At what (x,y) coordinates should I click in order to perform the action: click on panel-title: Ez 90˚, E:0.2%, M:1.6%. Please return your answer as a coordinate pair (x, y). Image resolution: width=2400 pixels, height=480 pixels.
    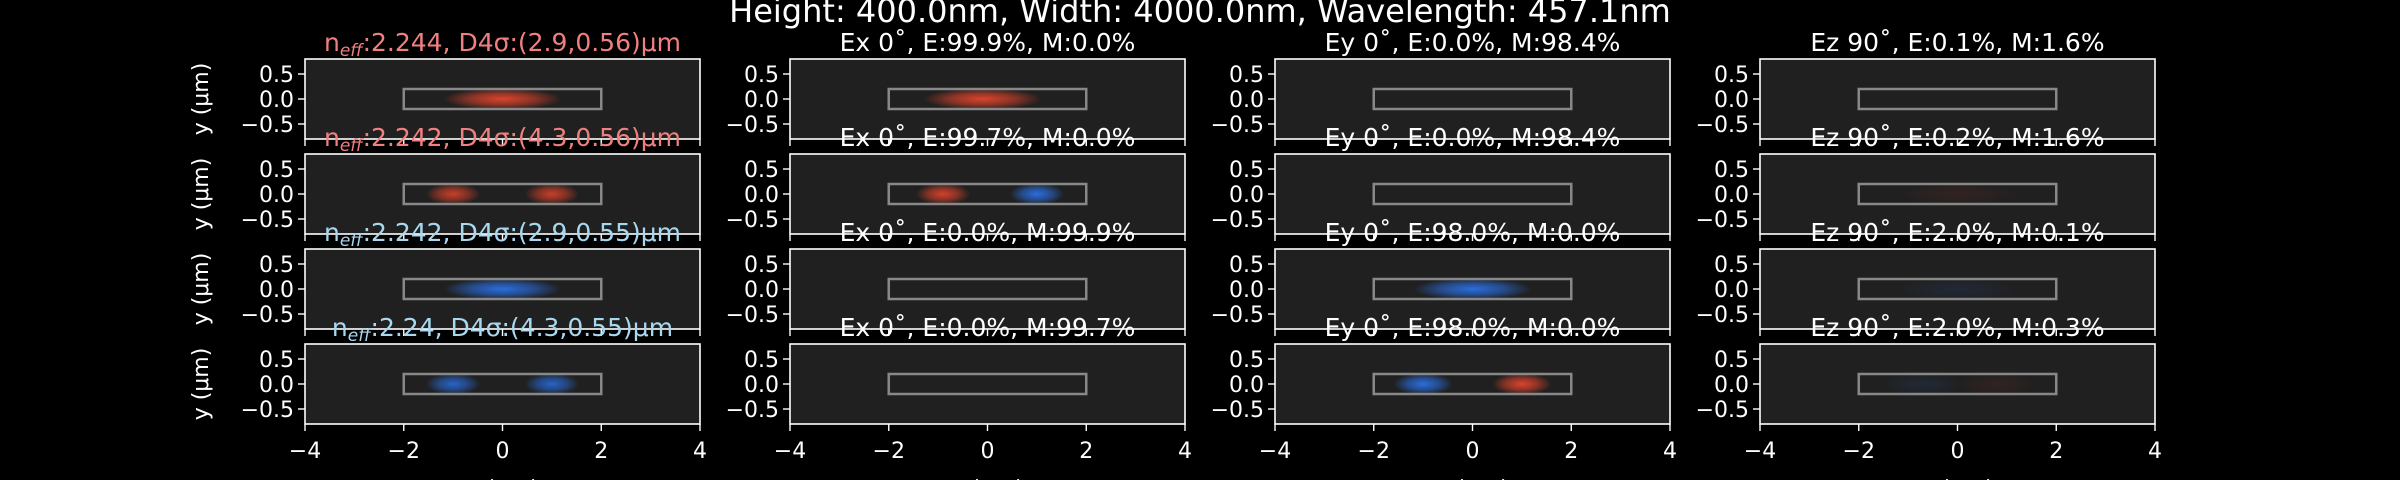
    Looking at the image, I should click on (1957, 137).